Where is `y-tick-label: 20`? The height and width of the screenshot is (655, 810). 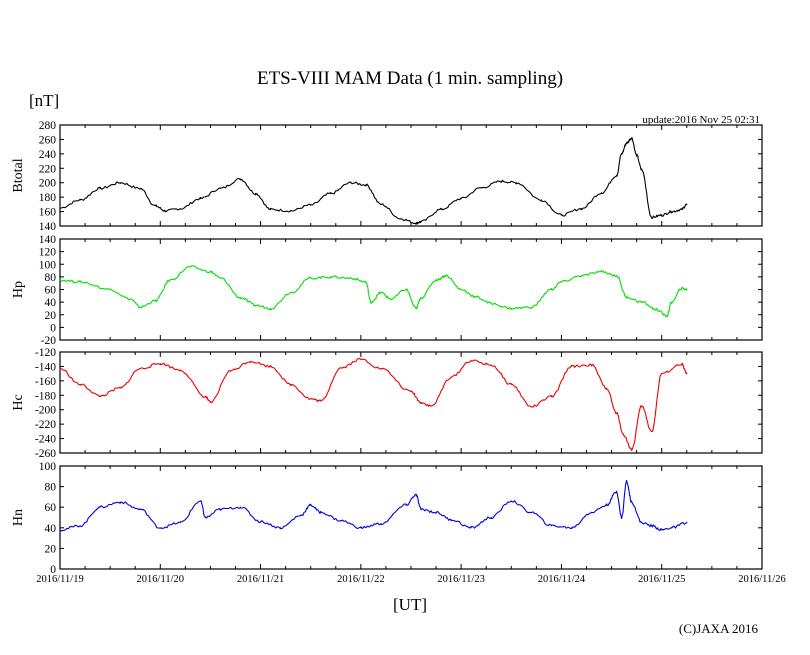
y-tick-label: 20 is located at coordinates (51, 549).